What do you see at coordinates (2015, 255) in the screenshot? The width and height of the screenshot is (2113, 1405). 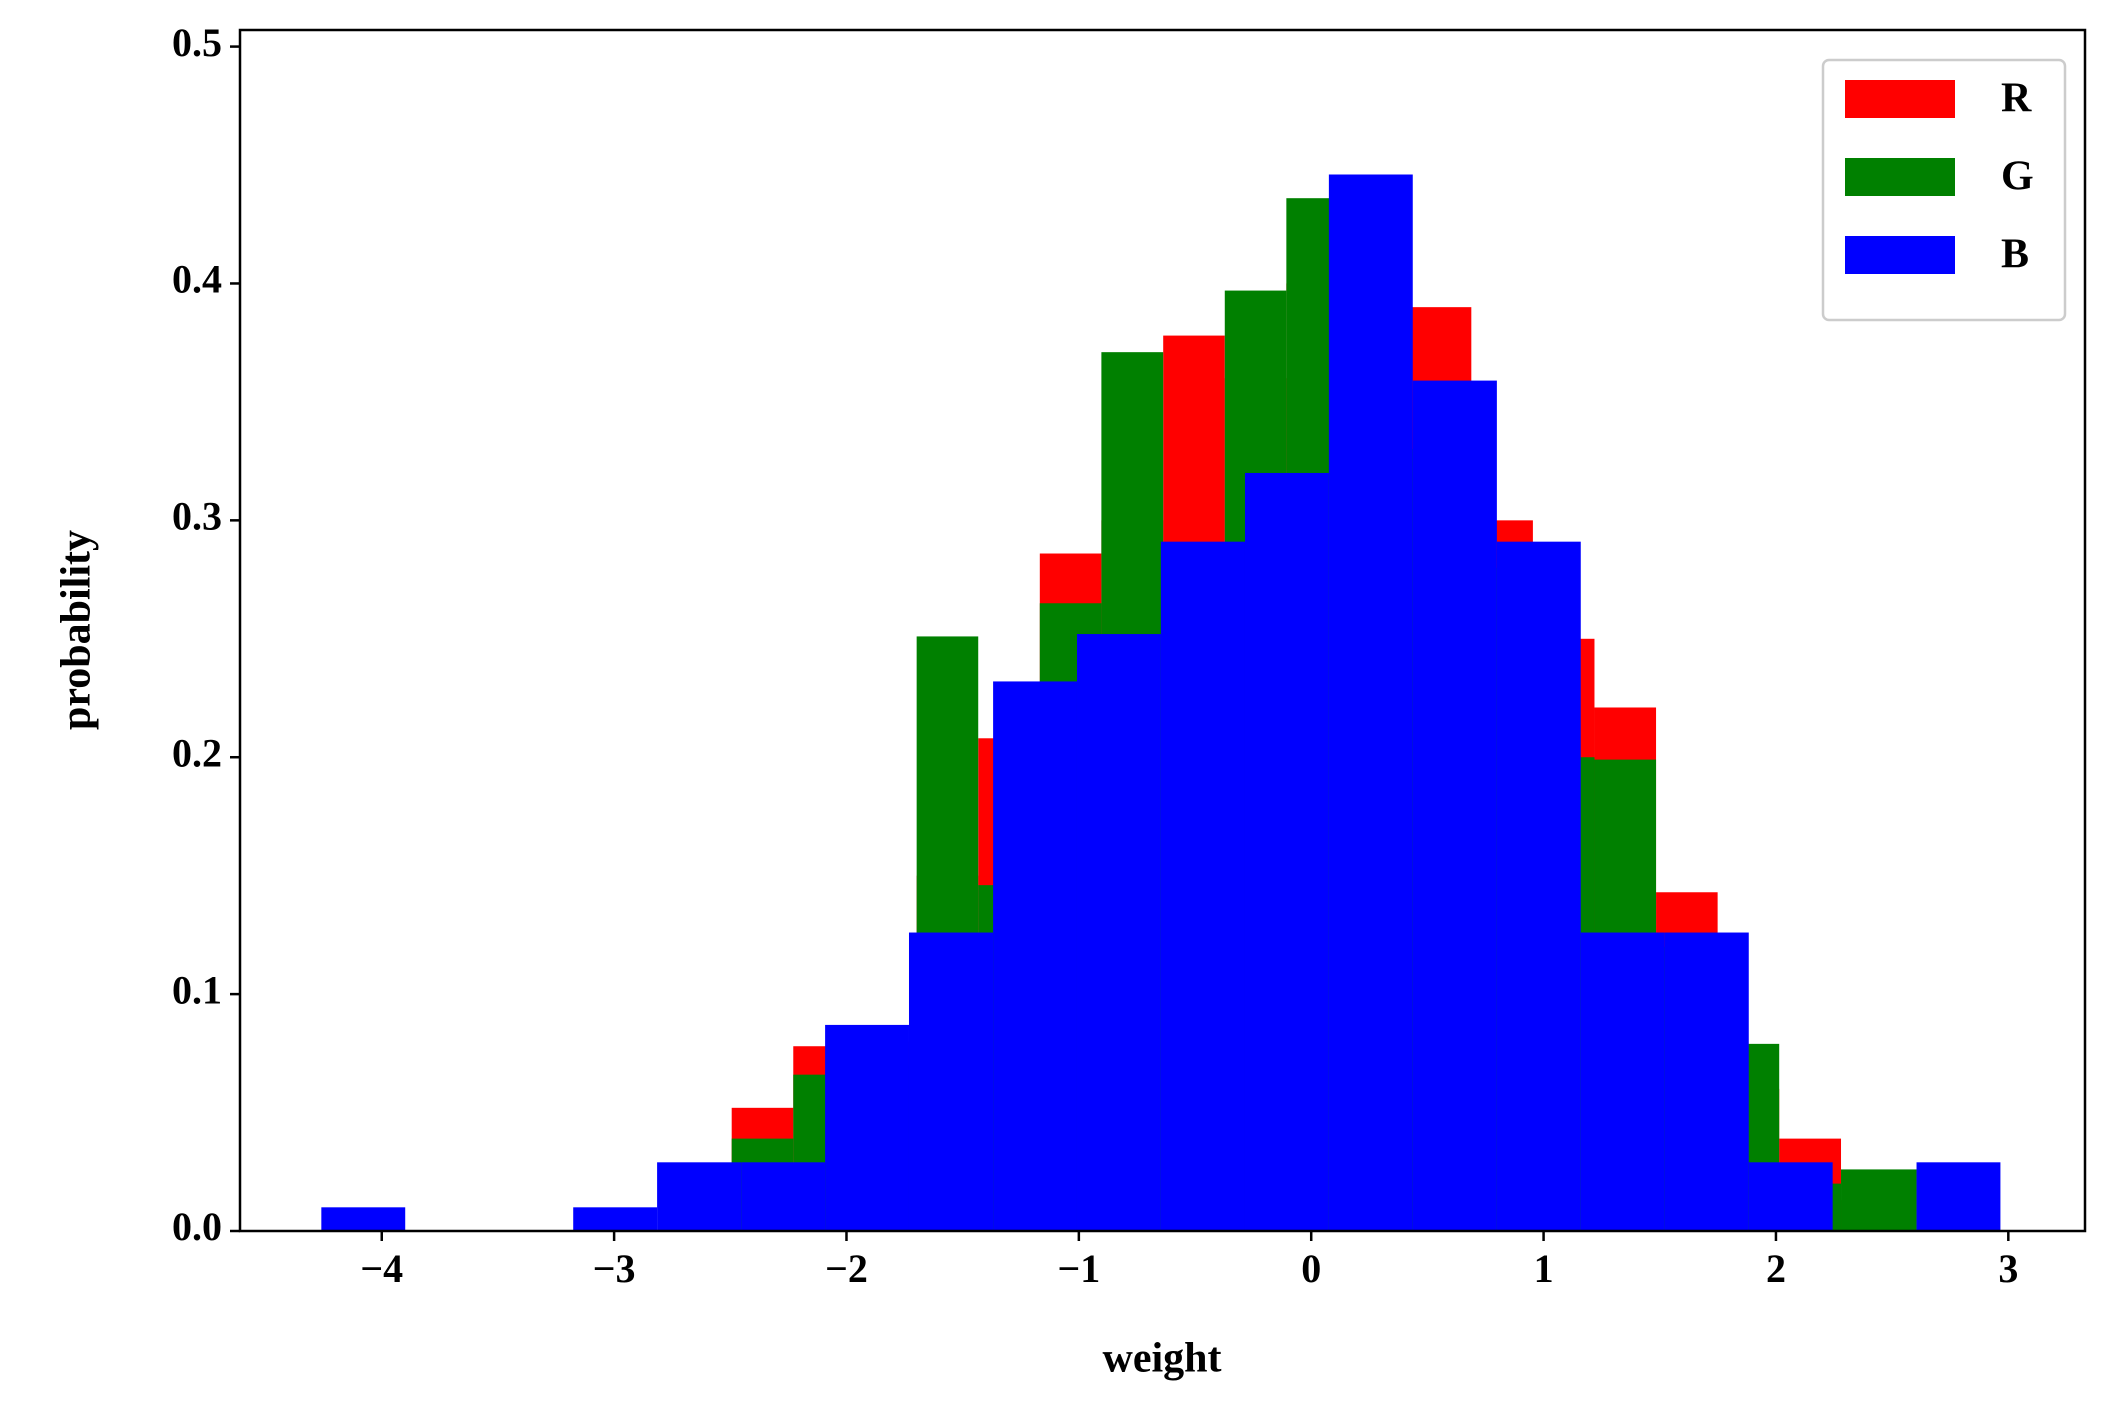 I see `legend-label: B` at bounding box center [2015, 255].